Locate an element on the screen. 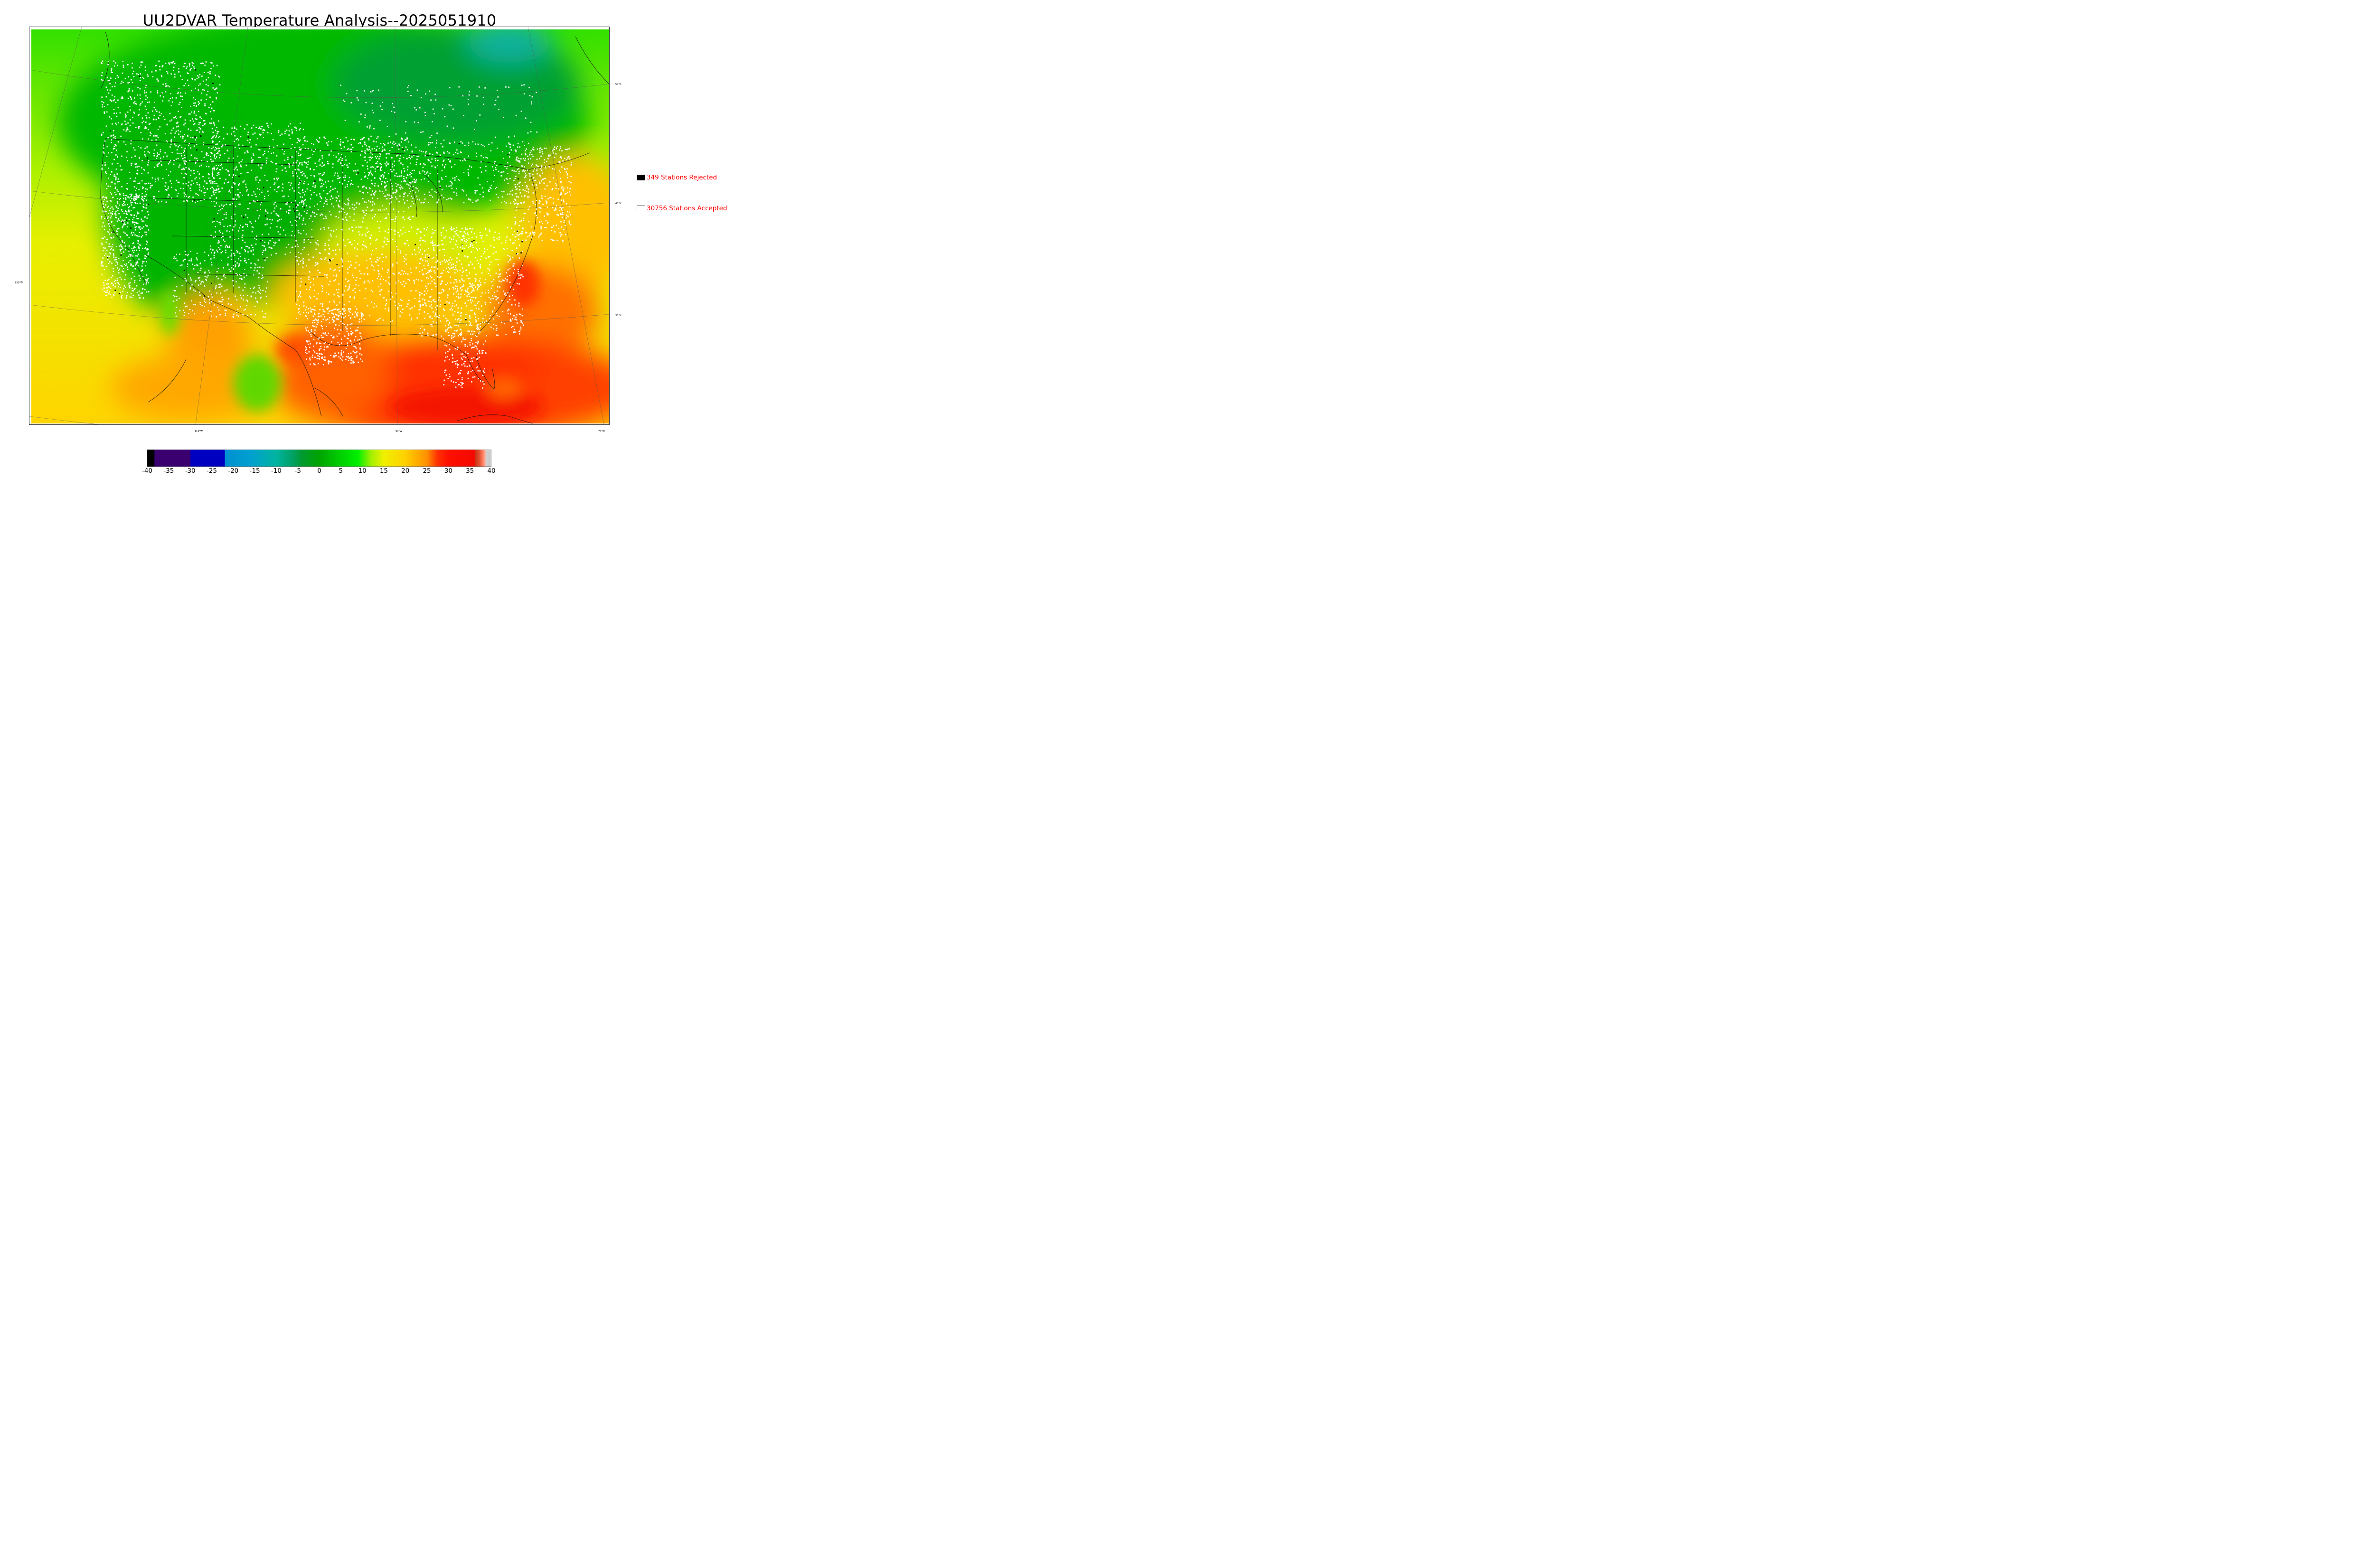 Image resolution: width=2374 pixels, height=1568 pixels. colorbar-tick: 20 is located at coordinates (405, 471).